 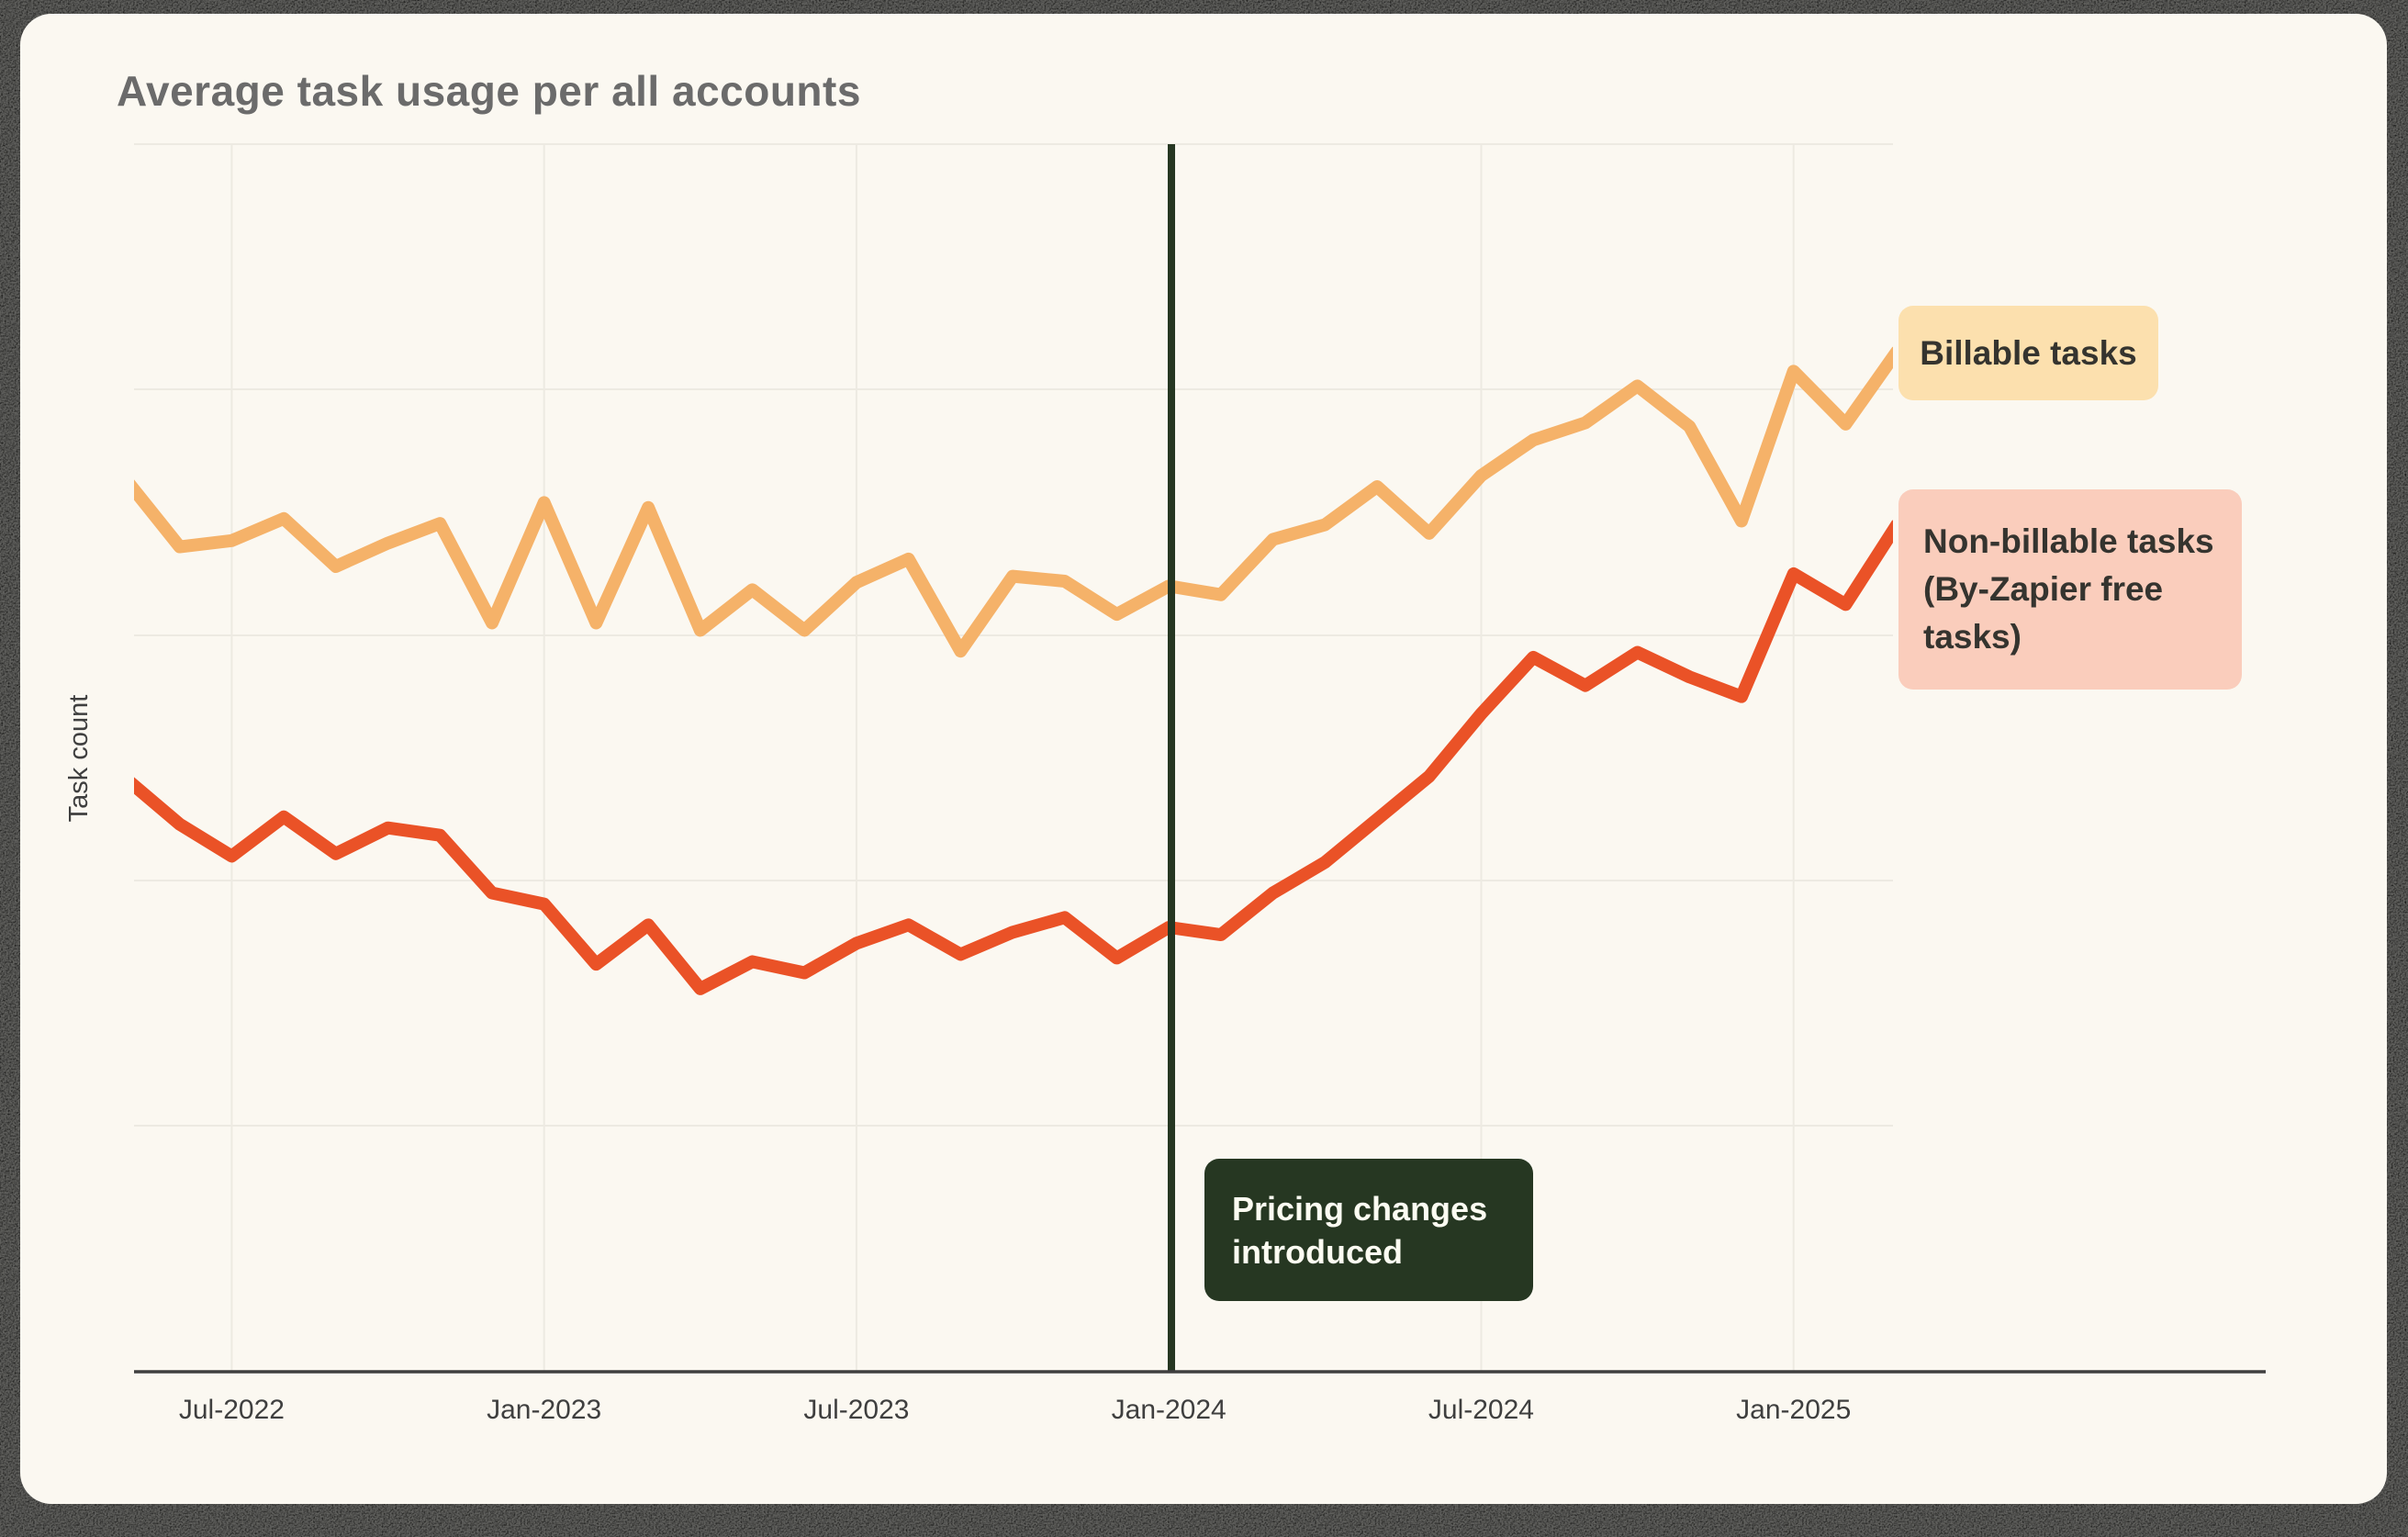 I want to click on x-tick-label: Jul-2023, so click(x=856, y=1410).